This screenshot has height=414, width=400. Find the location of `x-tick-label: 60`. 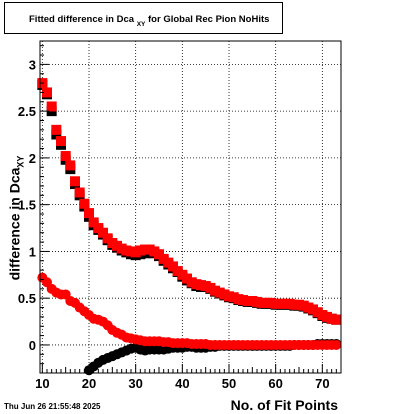

x-tick-label: 60 is located at coordinates (275, 383).